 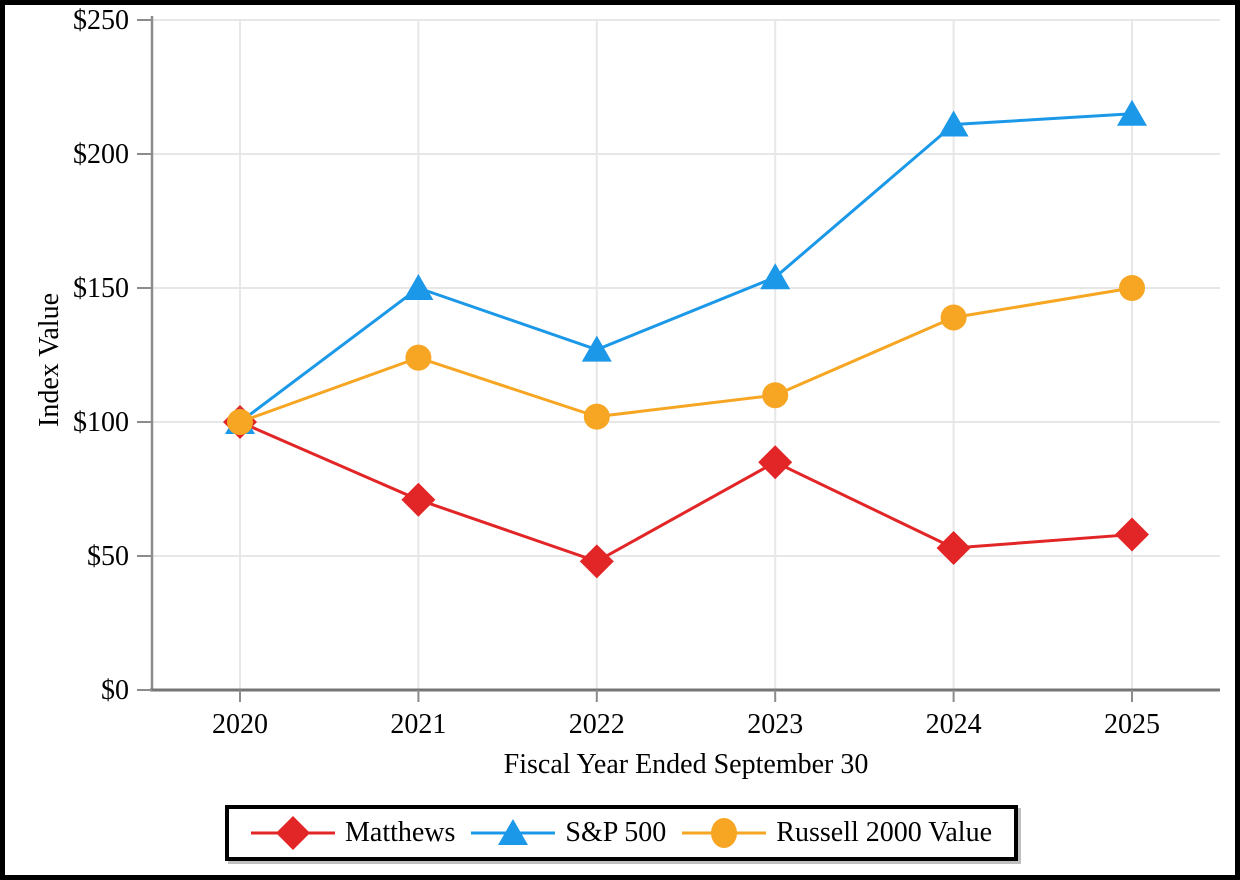 What do you see at coordinates (293, 833) in the screenshot?
I see `matthews-diamond-icon` at bounding box center [293, 833].